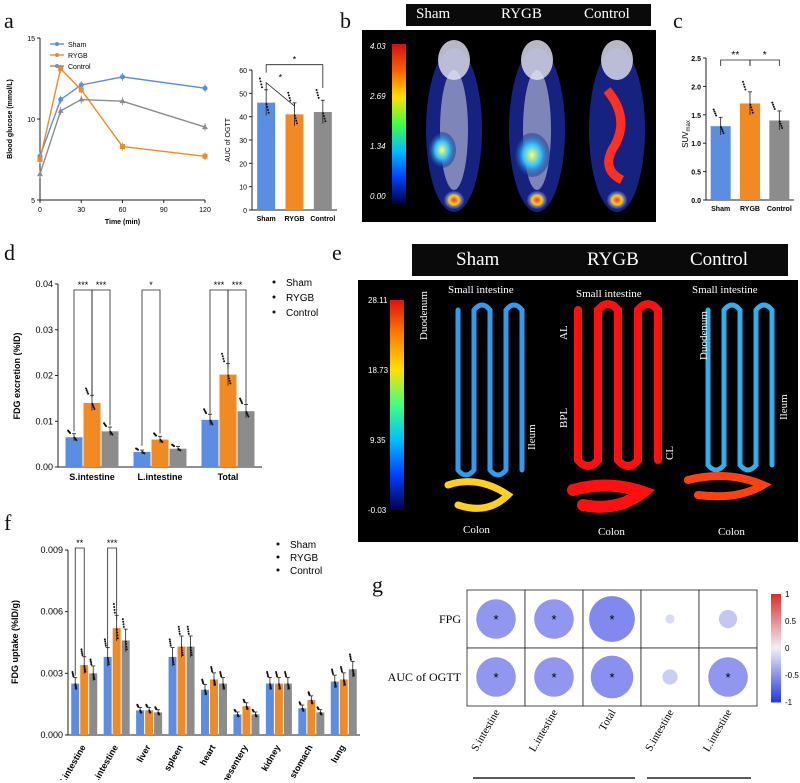 The width and height of the screenshot is (800, 783). What do you see at coordinates (178, 457) in the screenshot?
I see `bar-control-lintestine` at bounding box center [178, 457].